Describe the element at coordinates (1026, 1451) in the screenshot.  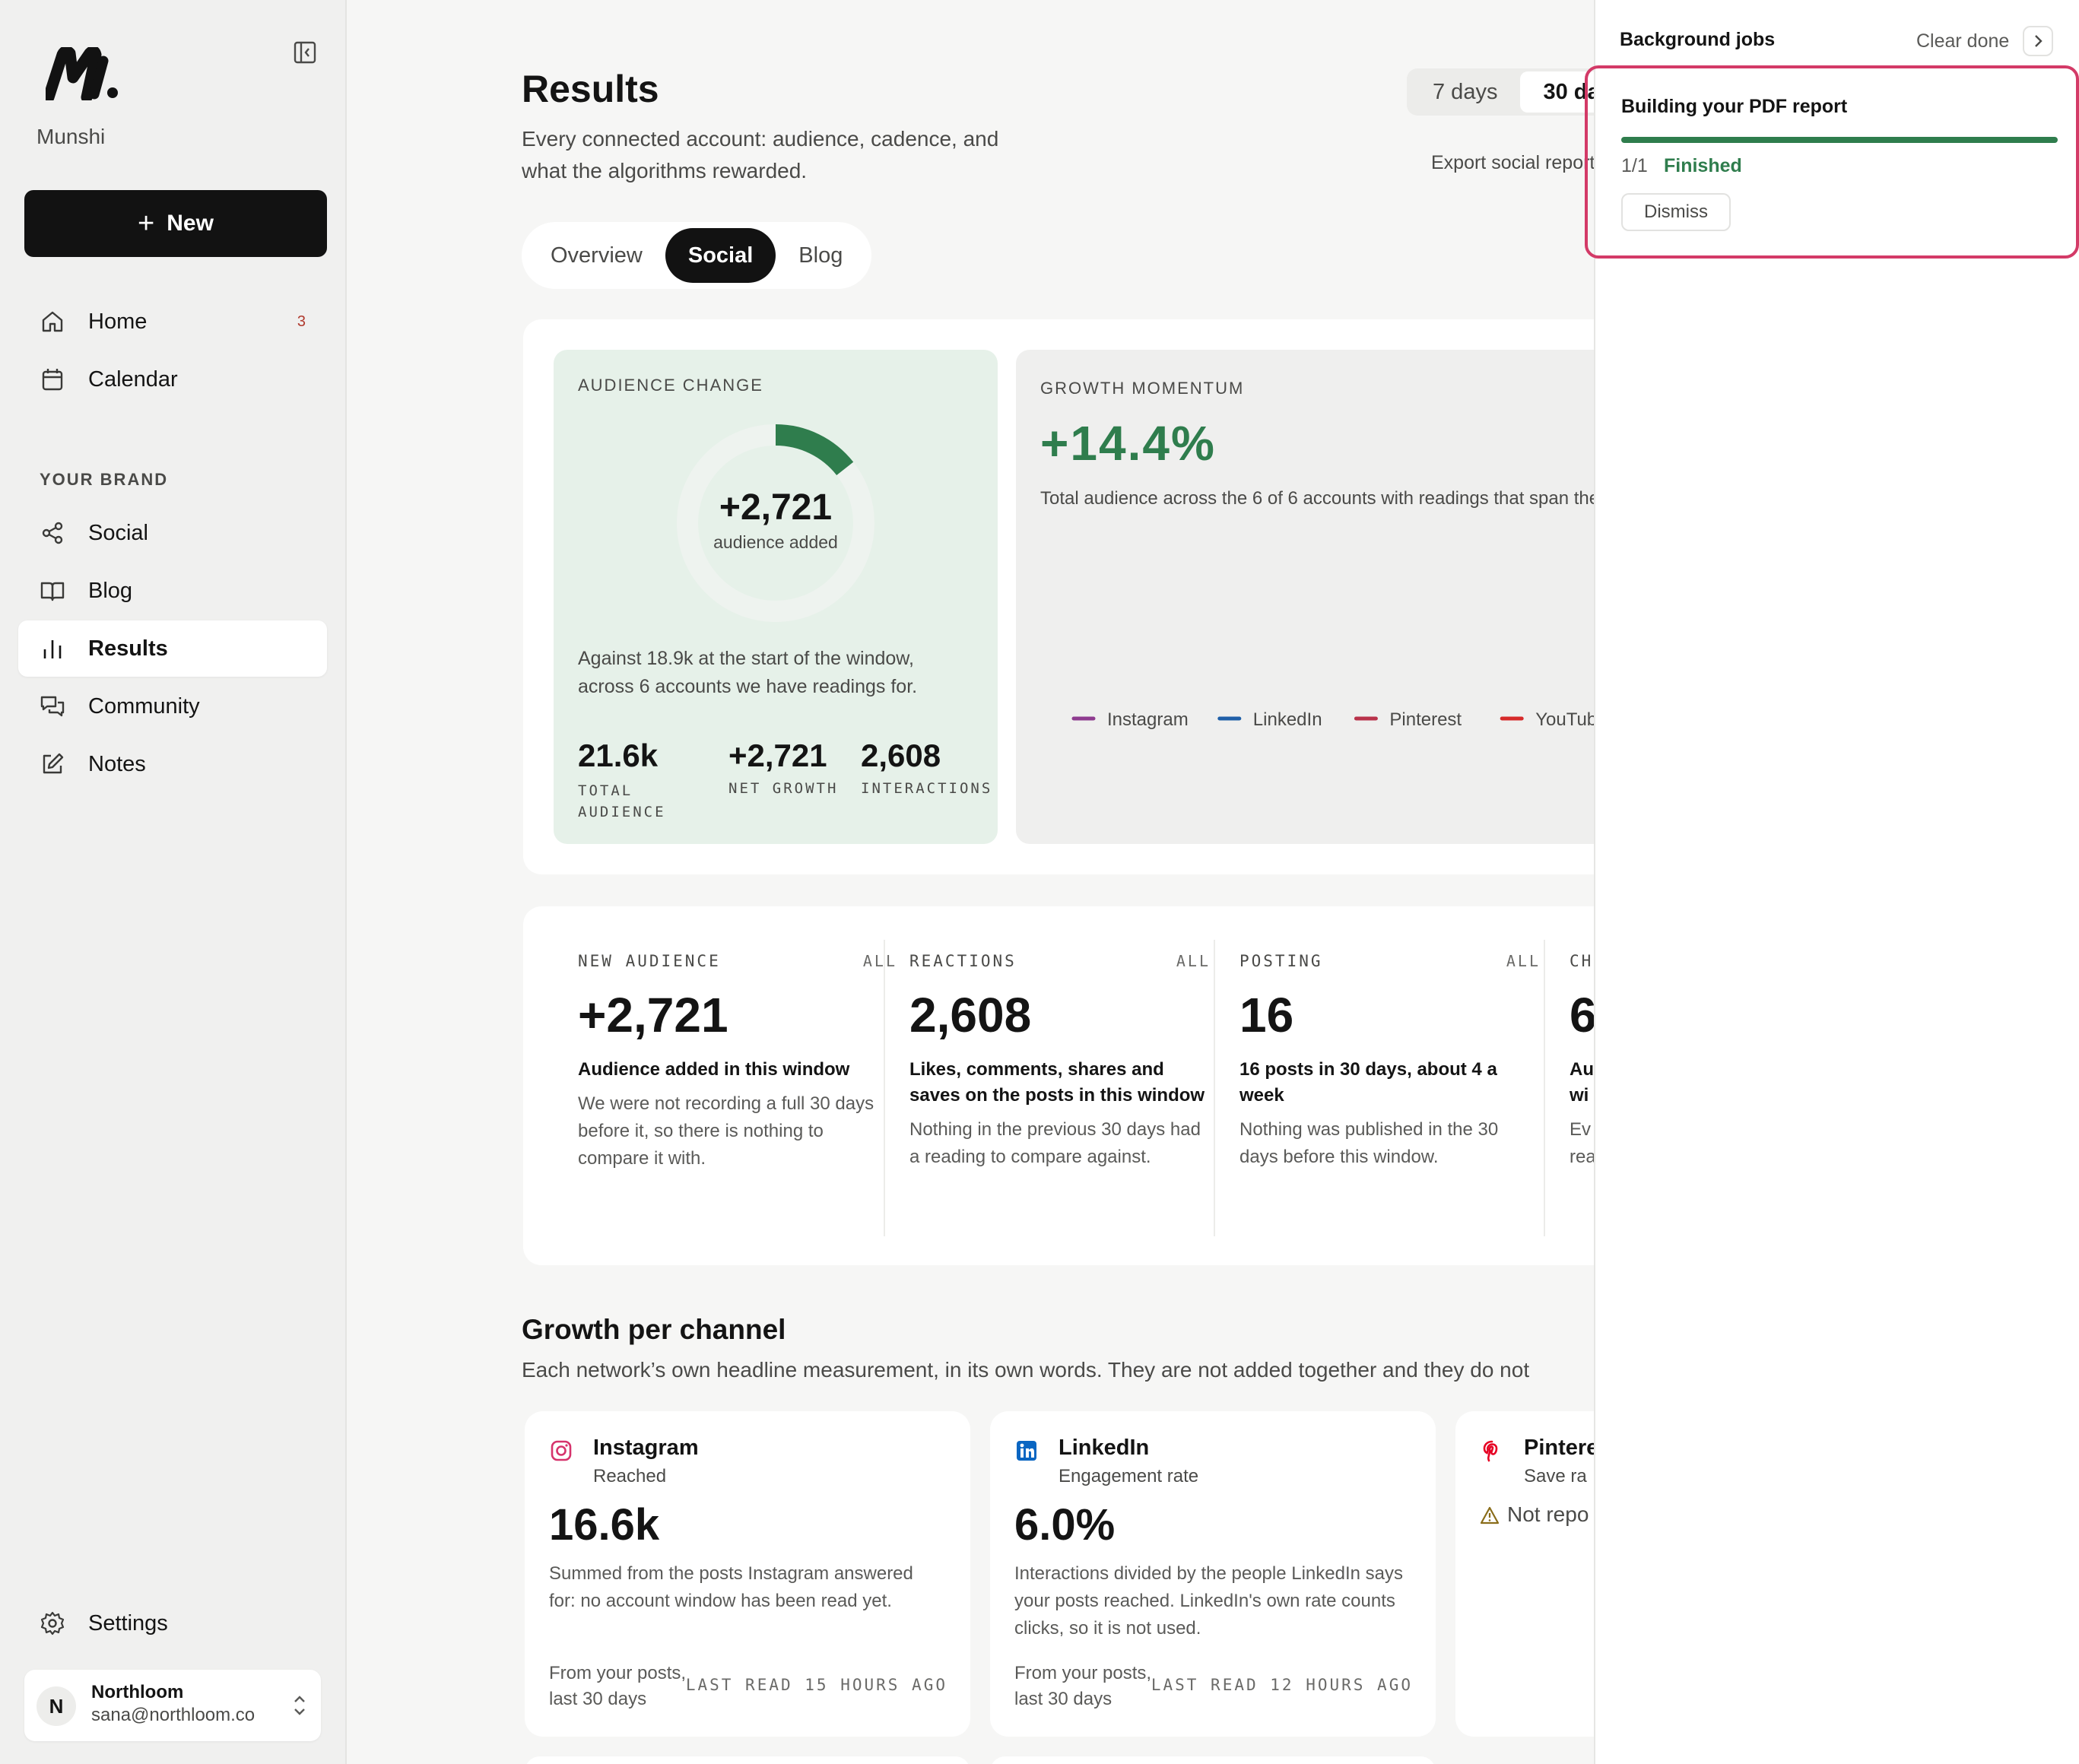
I see `linkedin-icon` at that location.